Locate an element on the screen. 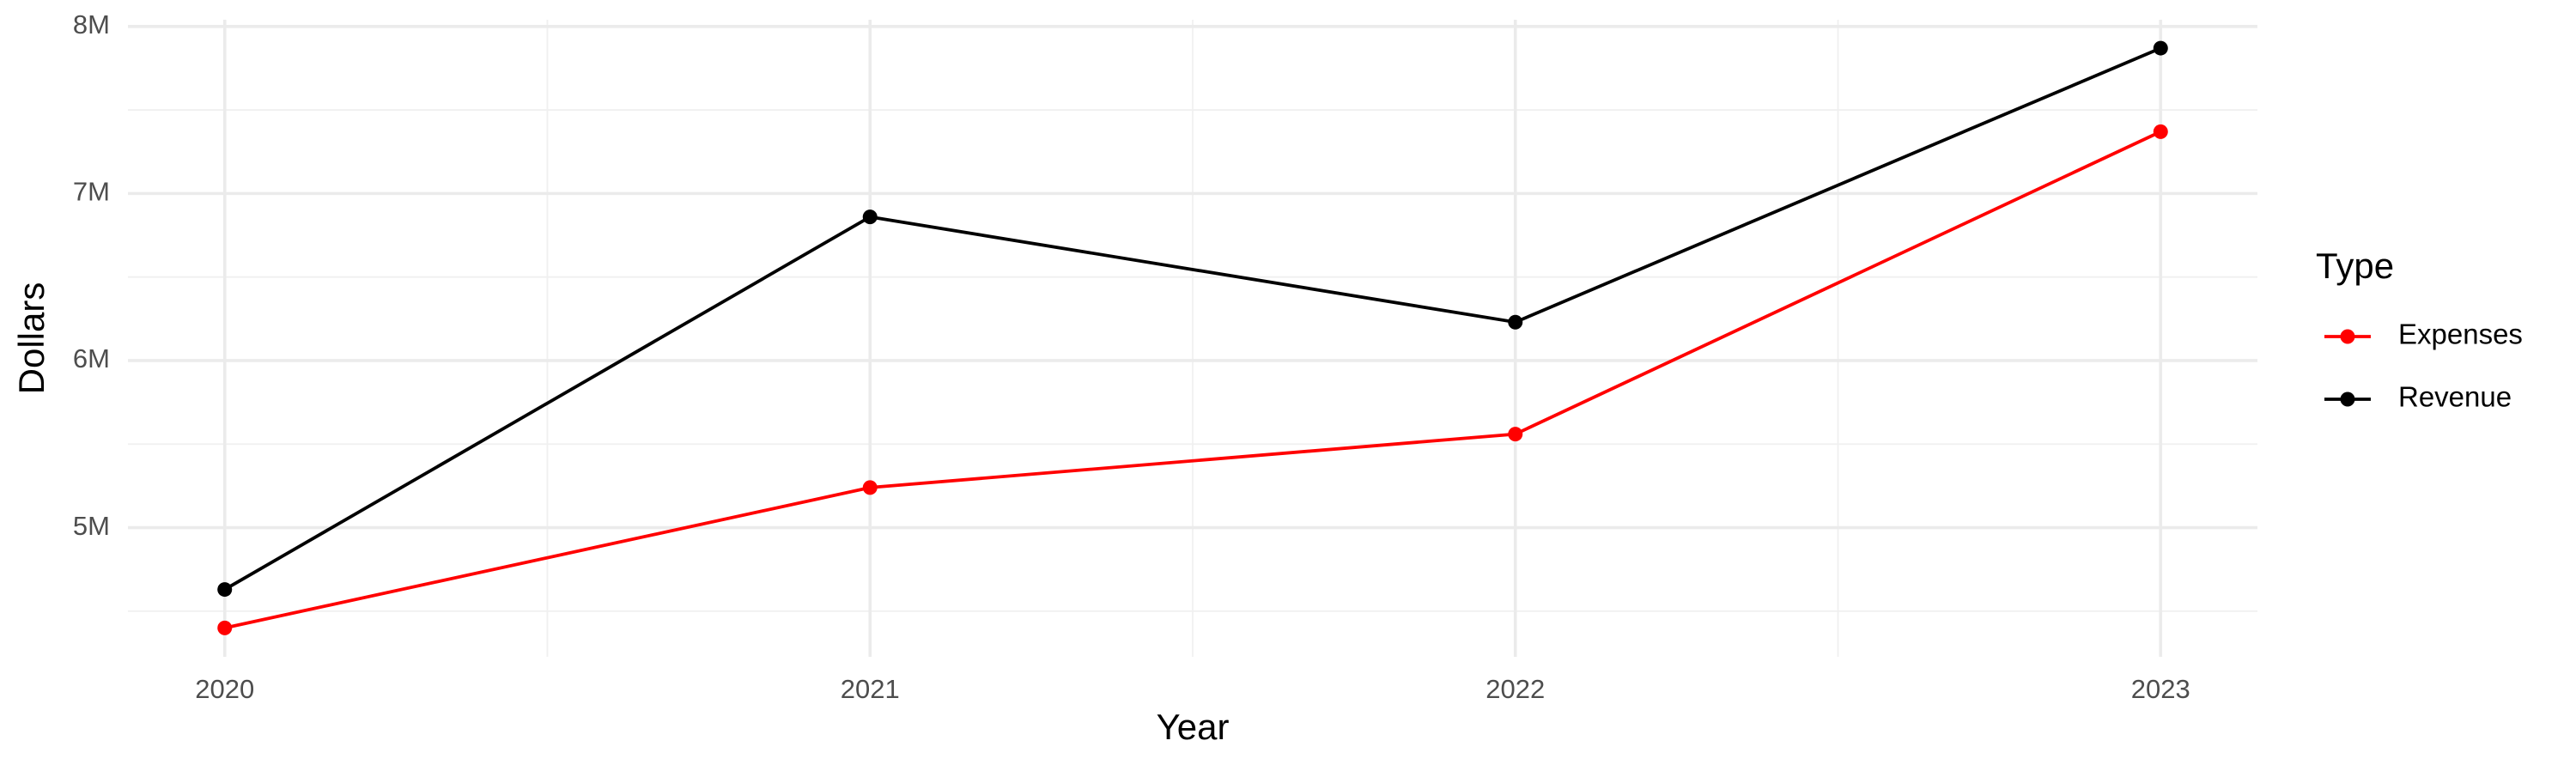  x-axis-title: Year is located at coordinates (1193, 727).